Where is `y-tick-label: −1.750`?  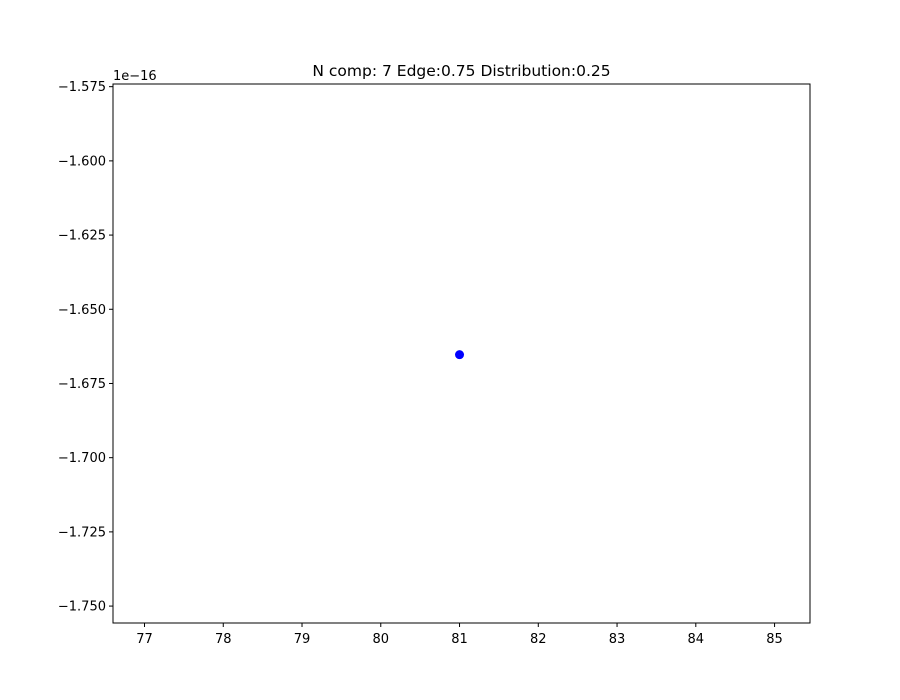
y-tick-label: −1.750 is located at coordinates (82, 607).